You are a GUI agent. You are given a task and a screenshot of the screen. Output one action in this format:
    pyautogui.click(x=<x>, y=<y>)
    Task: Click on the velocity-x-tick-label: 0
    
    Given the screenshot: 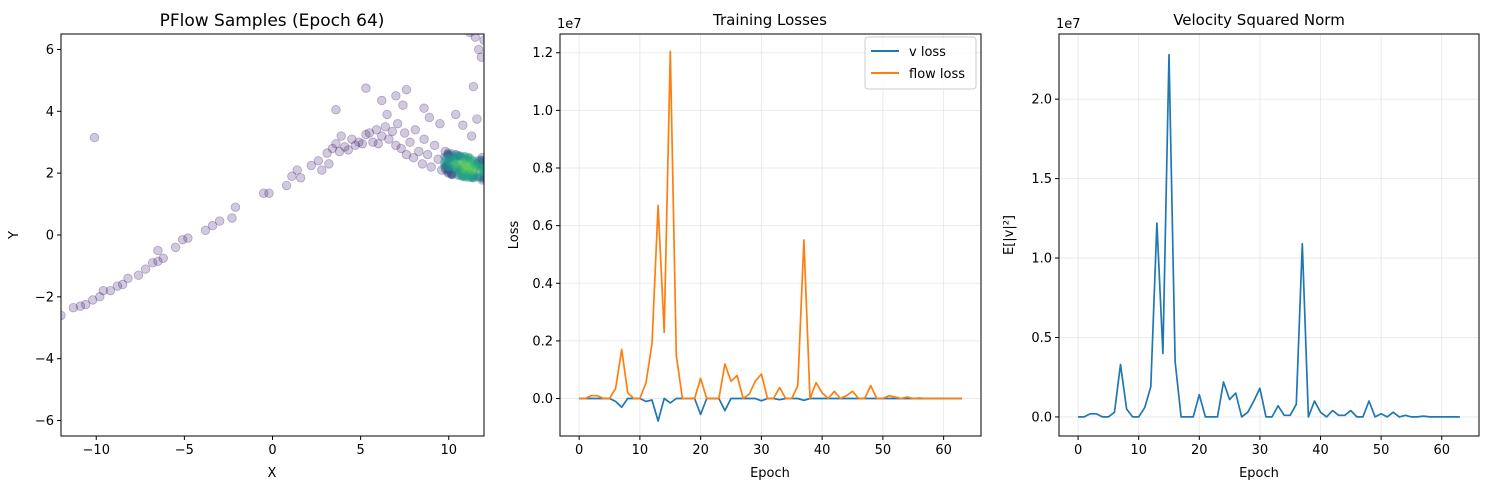 What is the action you would take?
    pyautogui.click(x=1078, y=450)
    